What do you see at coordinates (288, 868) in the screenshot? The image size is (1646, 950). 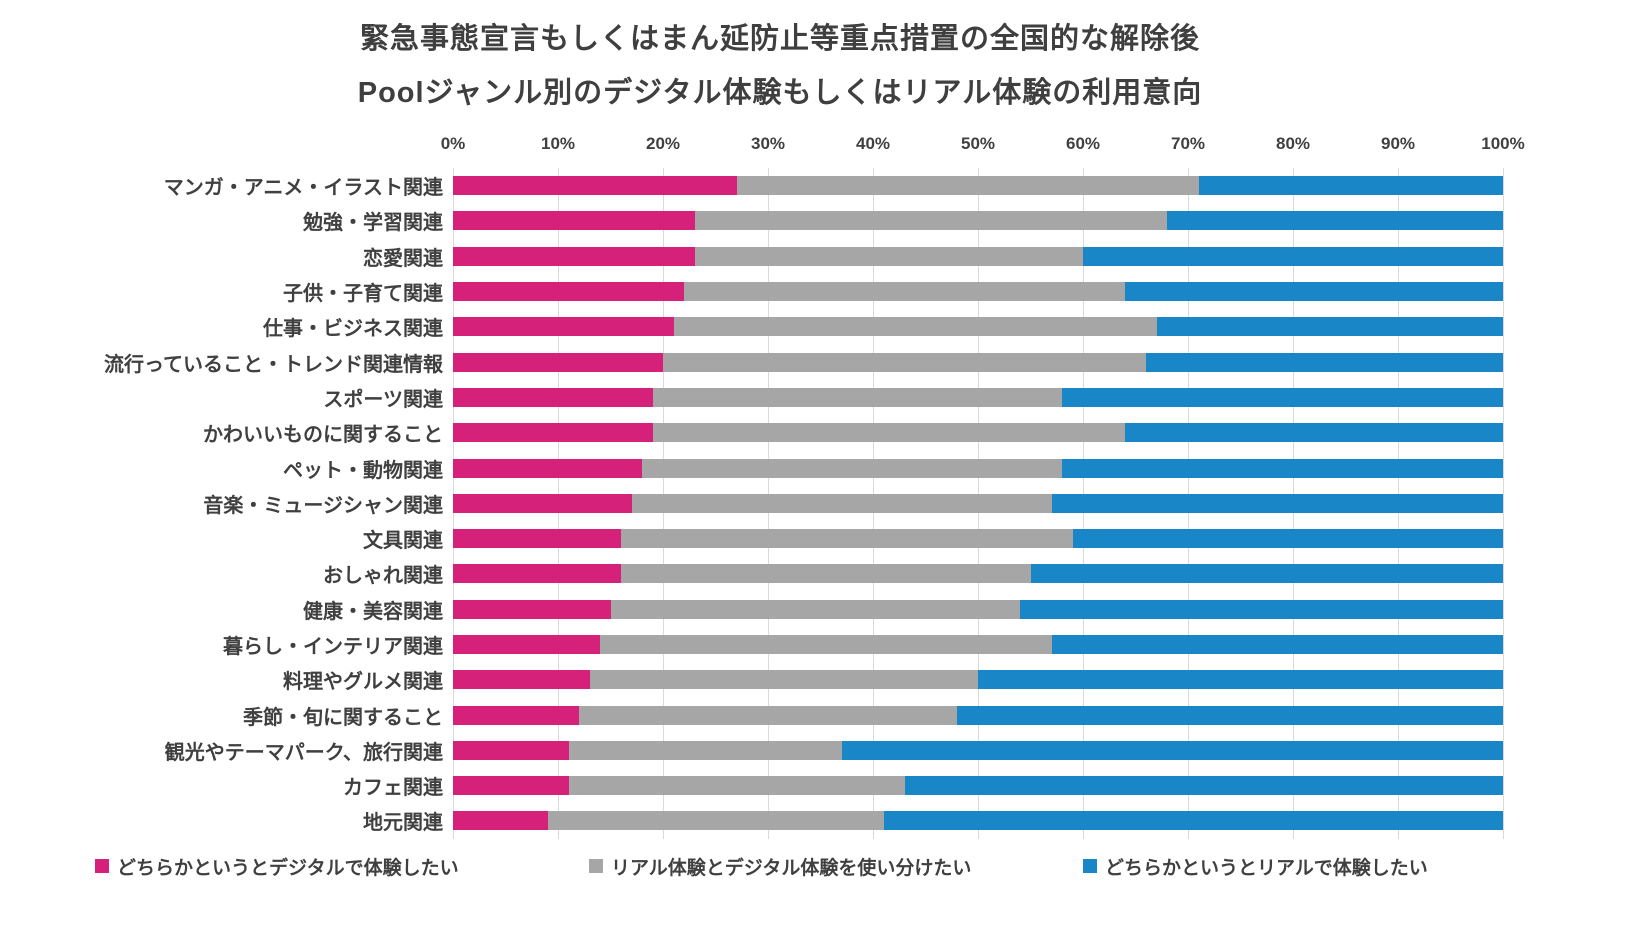 I see `legend-label: どちらかというとデジタルで体験したい` at bounding box center [288, 868].